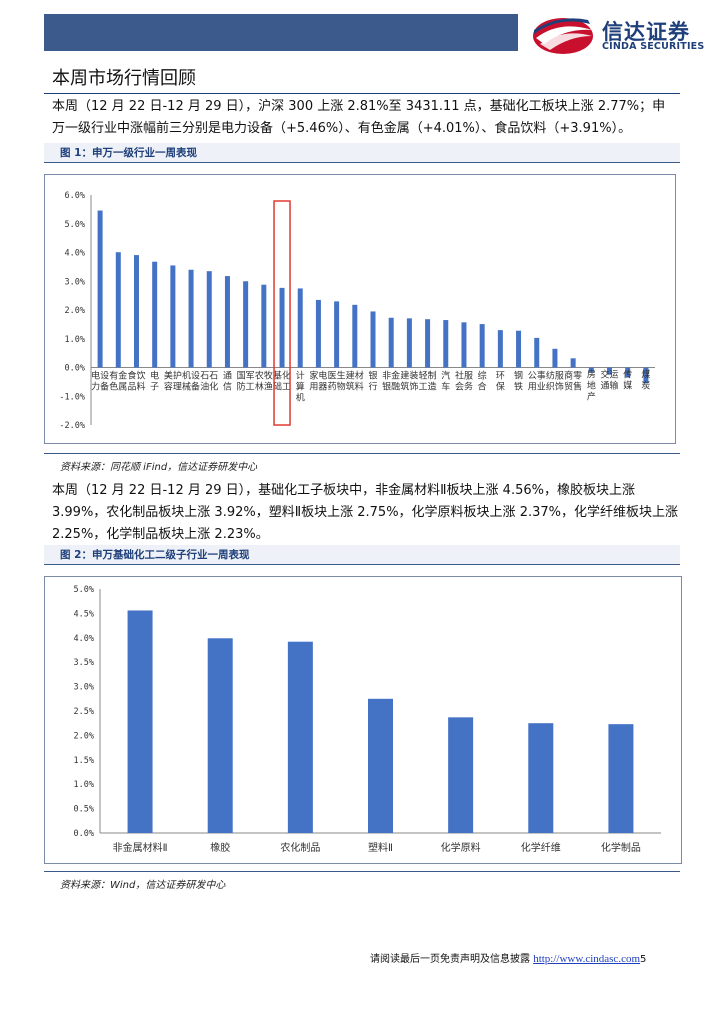  Describe the element at coordinates (300, 847) in the screenshot. I see `x-tick-label: 农化制品` at that location.